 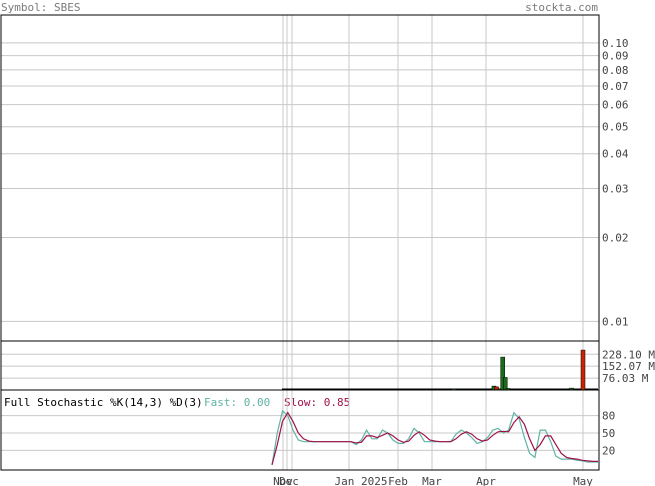 What do you see at coordinates (615, 70) in the screenshot?
I see `price-tick-label: 0.08` at bounding box center [615, 70].